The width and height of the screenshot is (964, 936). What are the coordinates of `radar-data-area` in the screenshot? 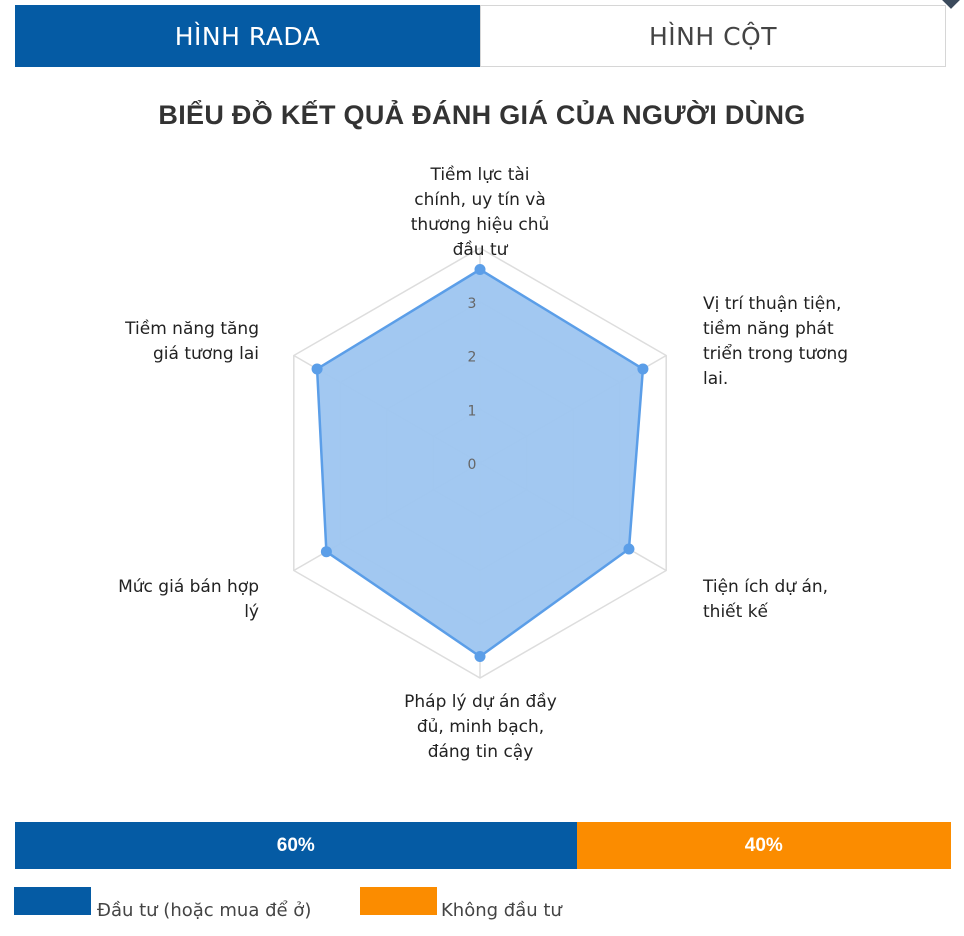 It's located at (480, 463).